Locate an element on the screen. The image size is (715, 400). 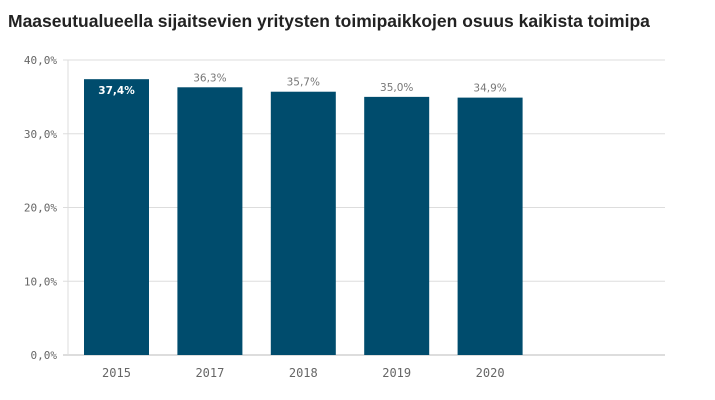
x-tick-label: 2017 is located at coordinates (209, 373).